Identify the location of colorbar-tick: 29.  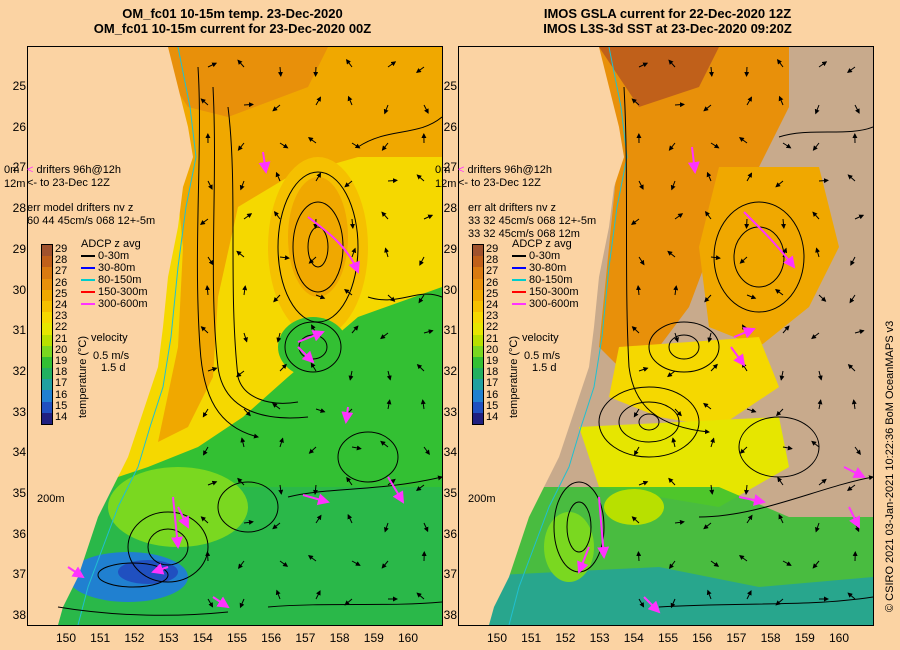
(61, 249).